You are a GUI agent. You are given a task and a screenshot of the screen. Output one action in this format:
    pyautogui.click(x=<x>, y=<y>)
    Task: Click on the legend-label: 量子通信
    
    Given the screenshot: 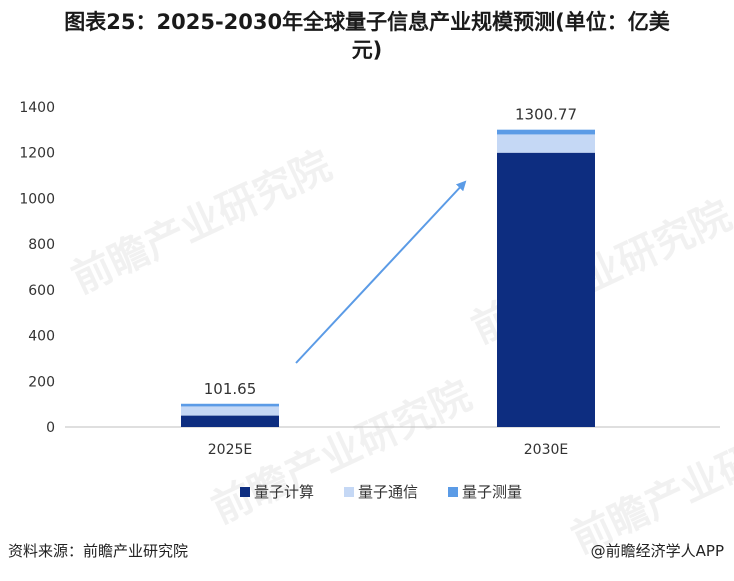 What is the action you would take?
    pyautogui.click(x=388, y=492)
    